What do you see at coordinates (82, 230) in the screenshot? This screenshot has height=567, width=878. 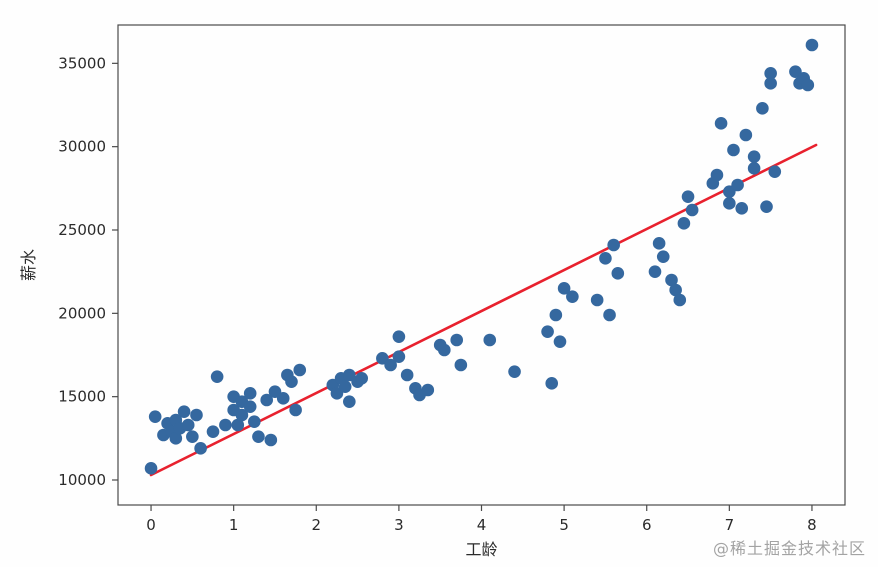 I see `y-axis-tick-label: 25000` at bounding box center [82, 230].